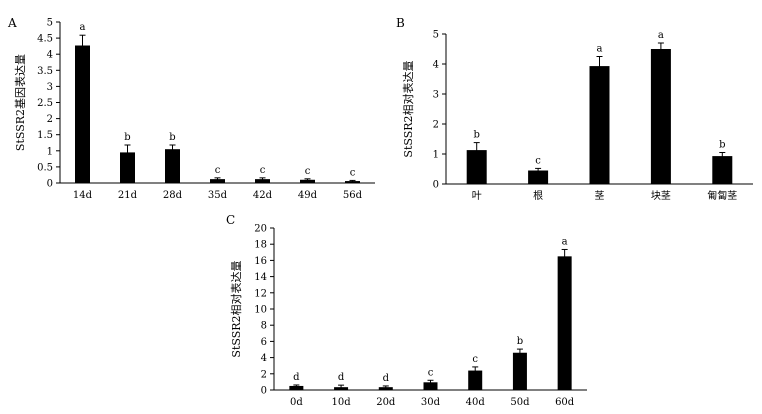 This screenshot has height=414, width=762. What do you see at coordinates (45, 71) in the screenshot?
I see `y-tick-label: 3.5` at bounding box center [45, 71].